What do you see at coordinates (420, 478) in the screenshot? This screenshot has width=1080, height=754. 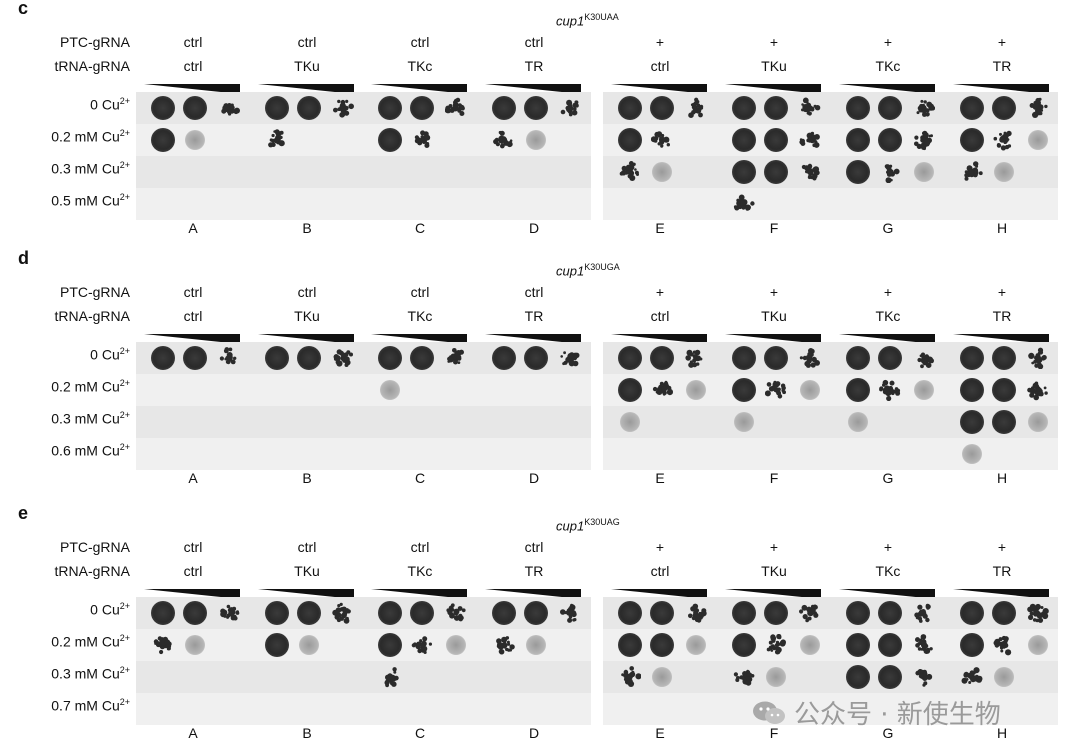 I see `column-letter: C` at bounding box center [420, 478].